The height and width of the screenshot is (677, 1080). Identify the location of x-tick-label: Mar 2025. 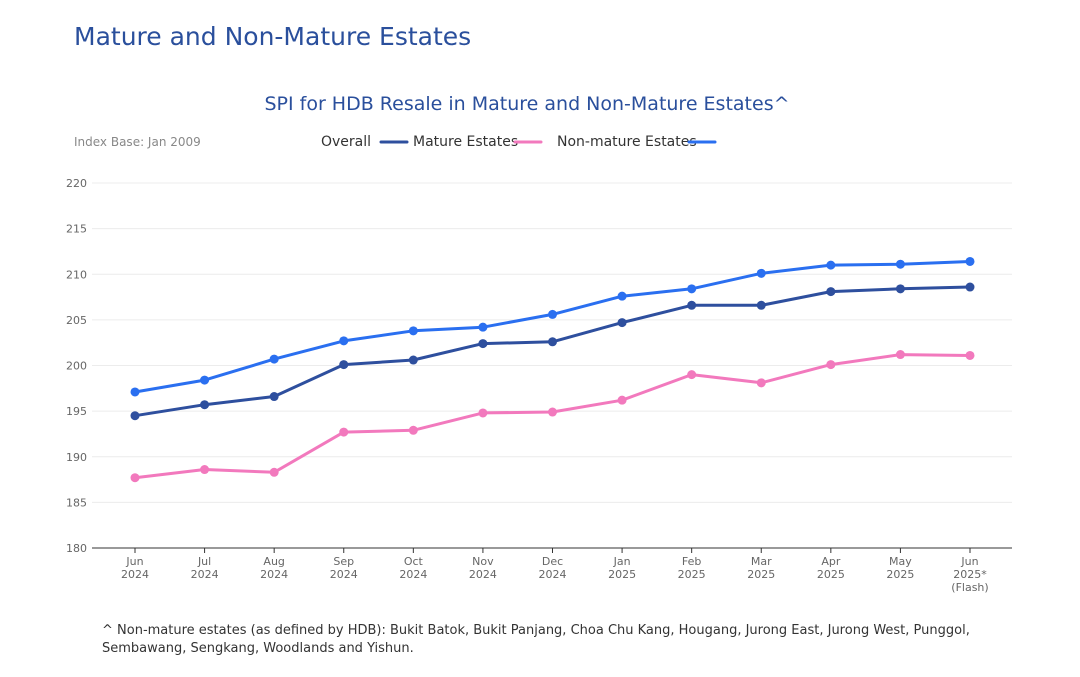
(761, 568).